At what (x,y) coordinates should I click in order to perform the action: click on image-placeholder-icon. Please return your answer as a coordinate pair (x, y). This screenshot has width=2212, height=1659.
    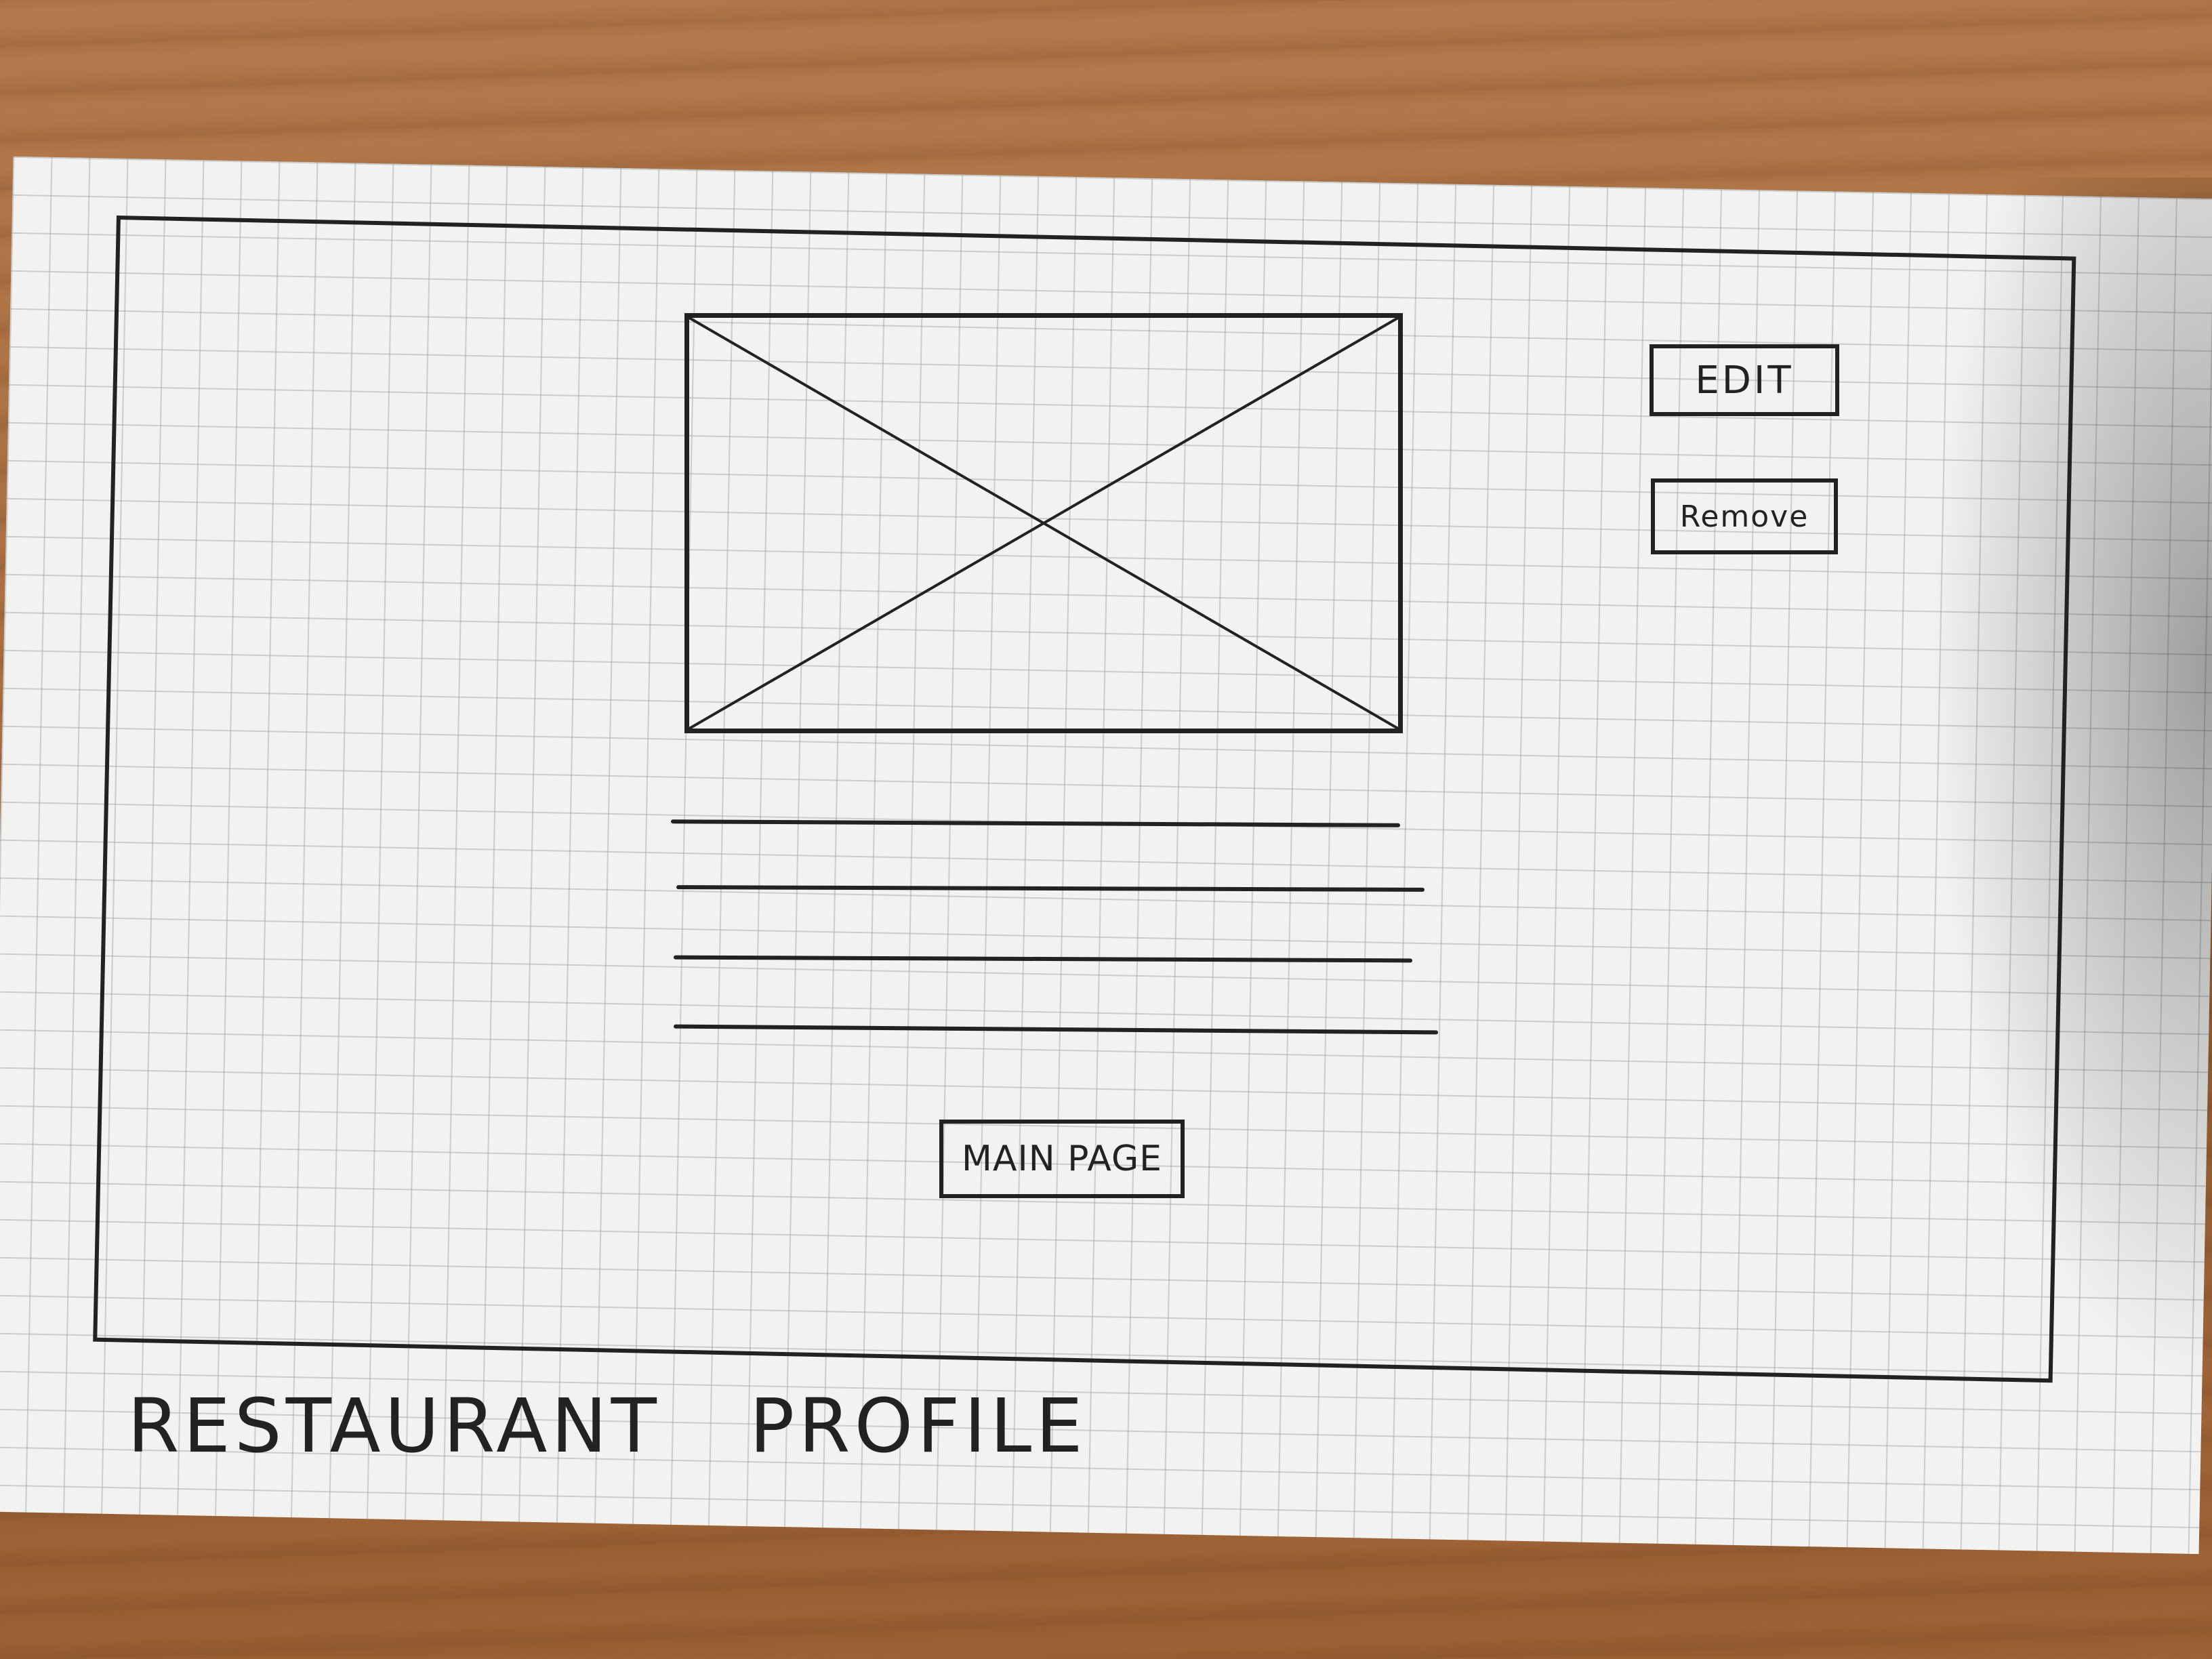
    Looking at the image, I should click on (1043, 523).